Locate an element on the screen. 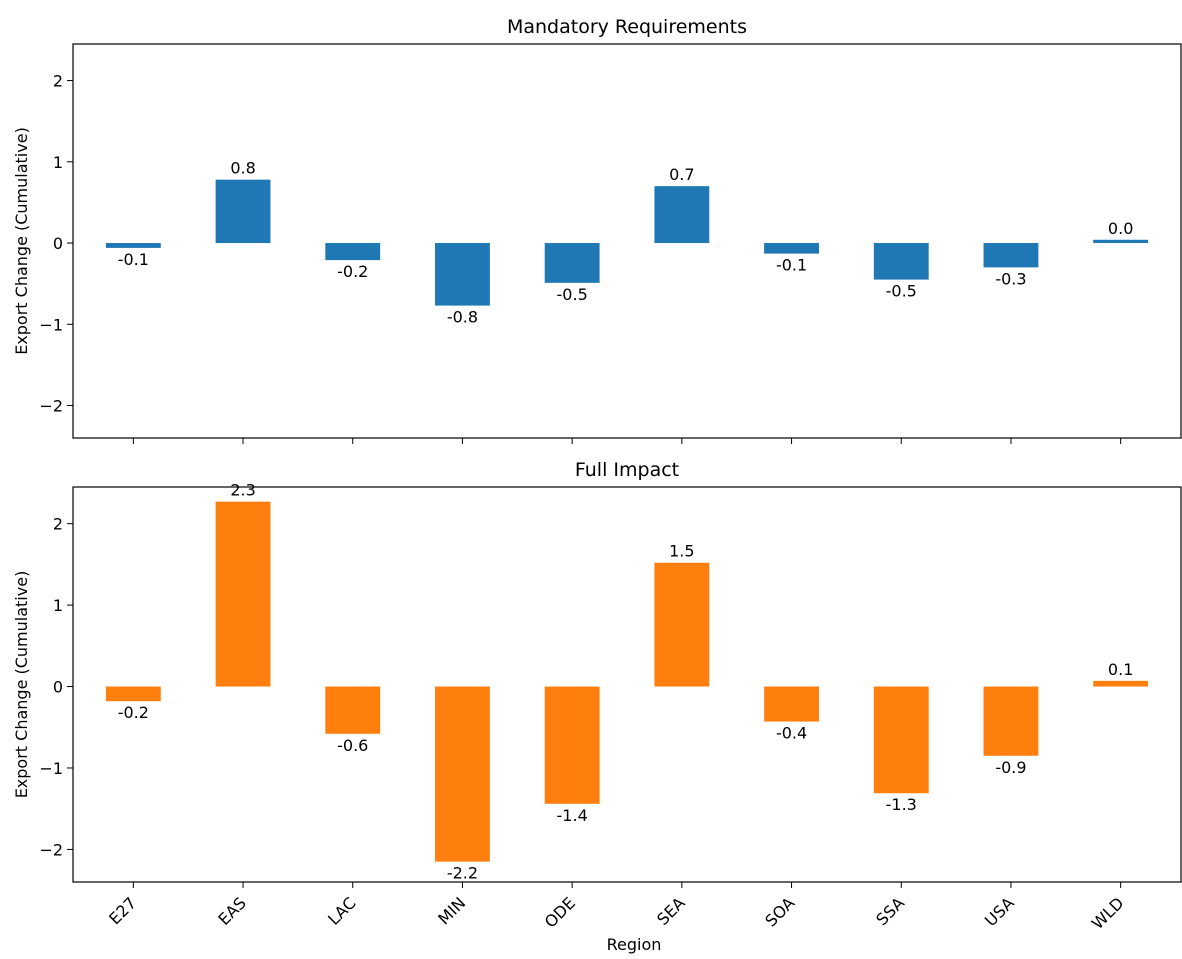  chart-title: Mandatory Requirements is located at coordinates (627, 27).